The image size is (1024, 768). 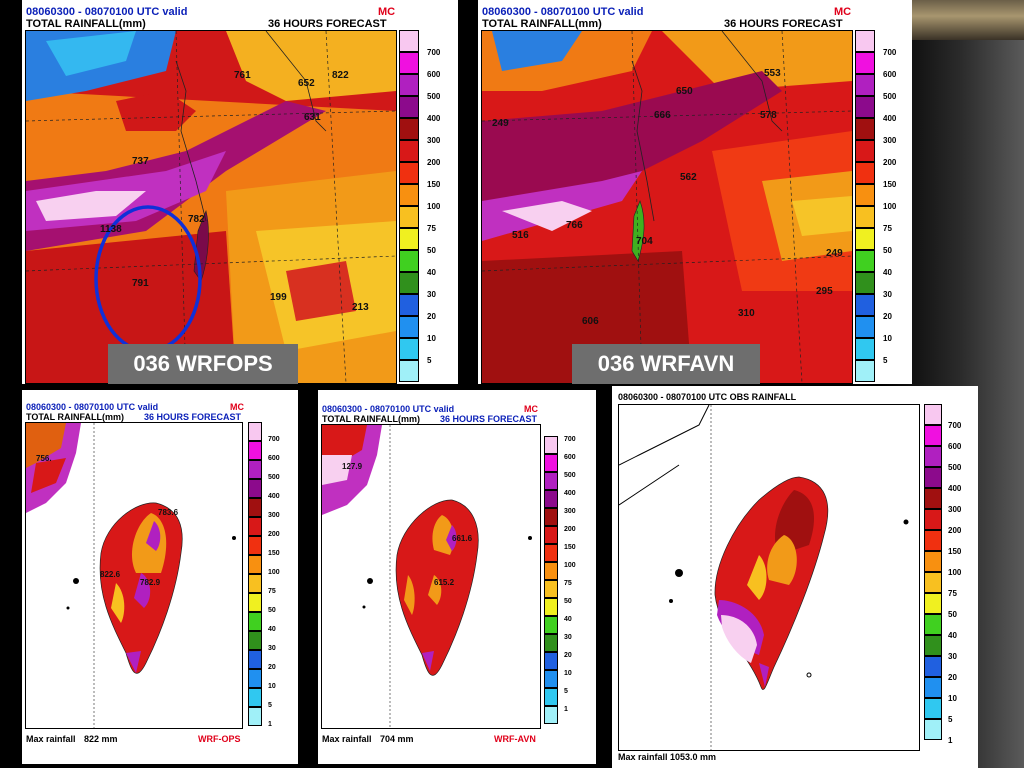 What do you see at coordinates (520, 235) in the screenshot?
I see `max-stamp: 516` at bounding box center [520, 235].